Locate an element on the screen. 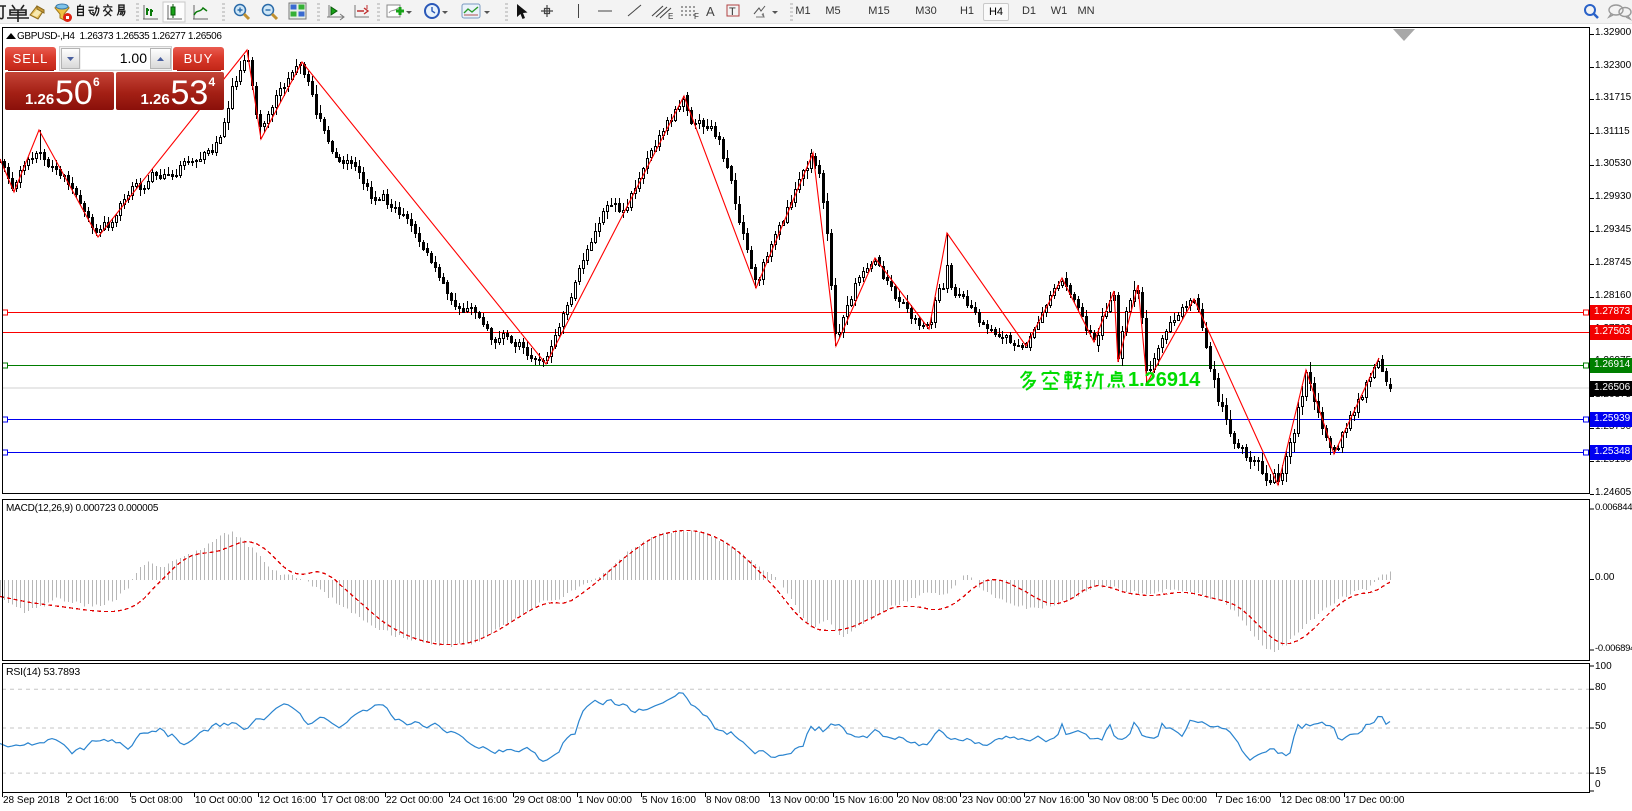 This screenshot has height=811, width=1632. svg-text: F is located at coordinates (696, 16).